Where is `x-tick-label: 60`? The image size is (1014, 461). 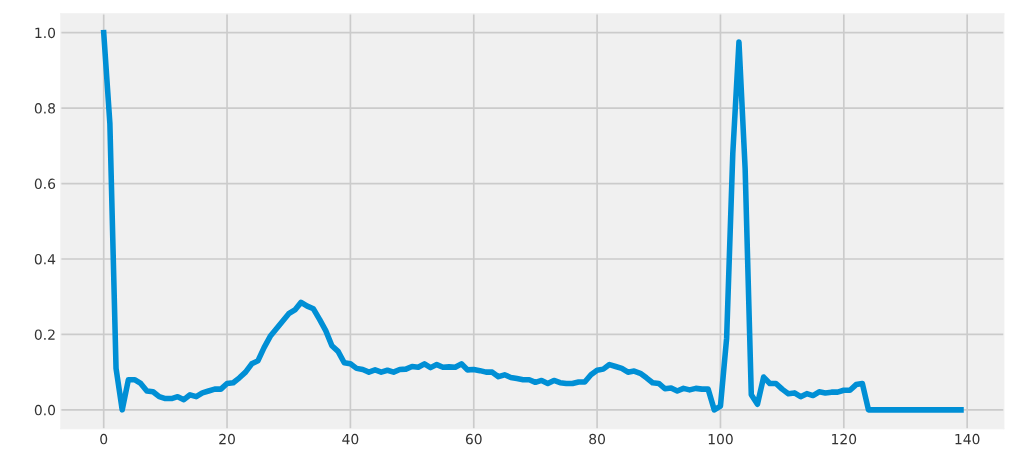 x-tick-label: 60 is located at coordinates (473, 439).